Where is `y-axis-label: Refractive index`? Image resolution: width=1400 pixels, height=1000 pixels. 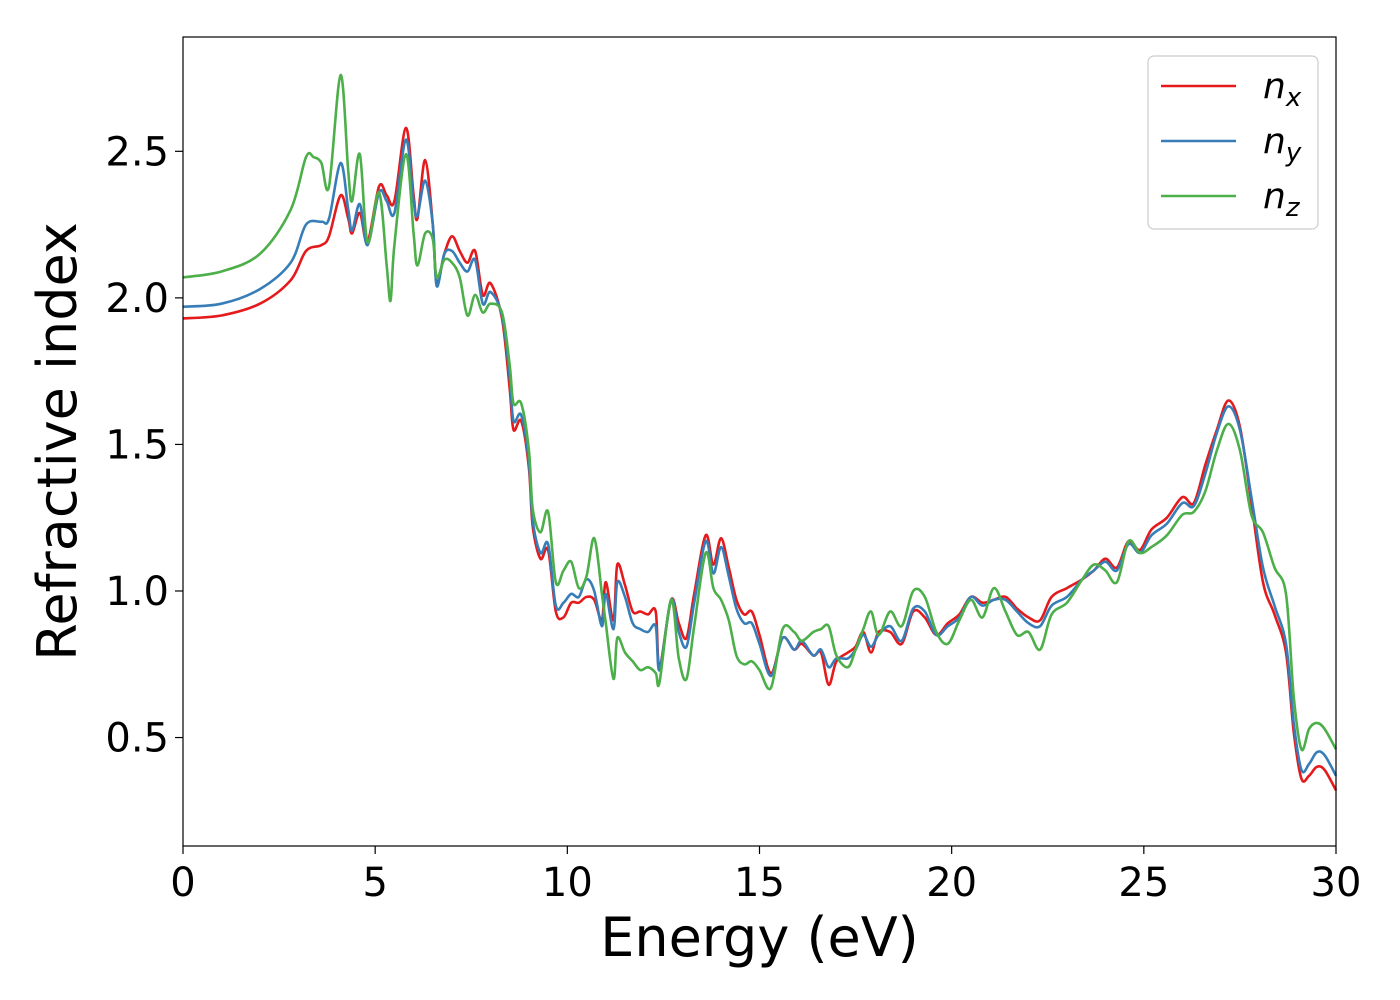
y-axis-label: Refractive index is located at coordinates (57, 441).